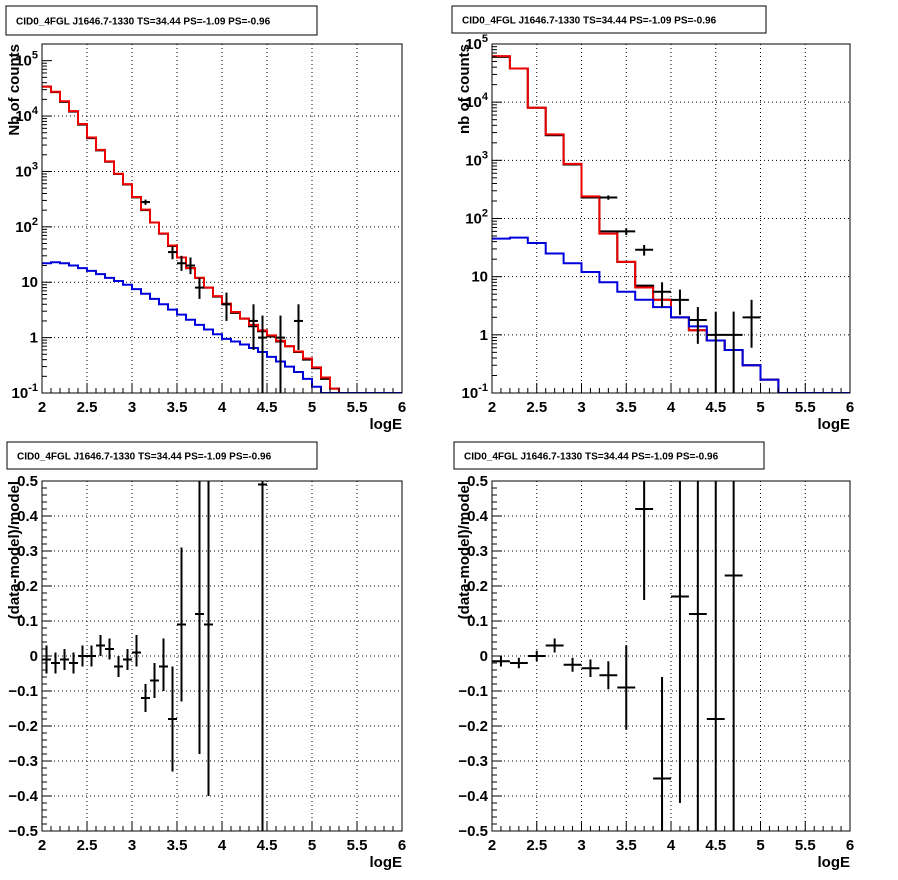 The width and height of the screenshot is (898, 880). Describe the element at coordinates (477, 621) in the screenshot. I see `resid-right-y-tick-label: 0.1` at that location.